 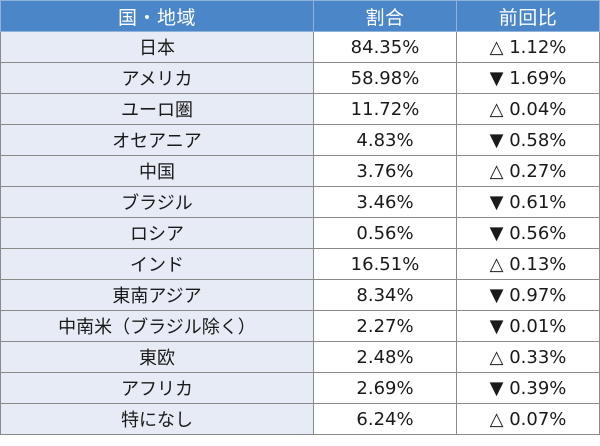 I want to click on change-cell: ▼ 0.61%, so click(x=528, y=202).